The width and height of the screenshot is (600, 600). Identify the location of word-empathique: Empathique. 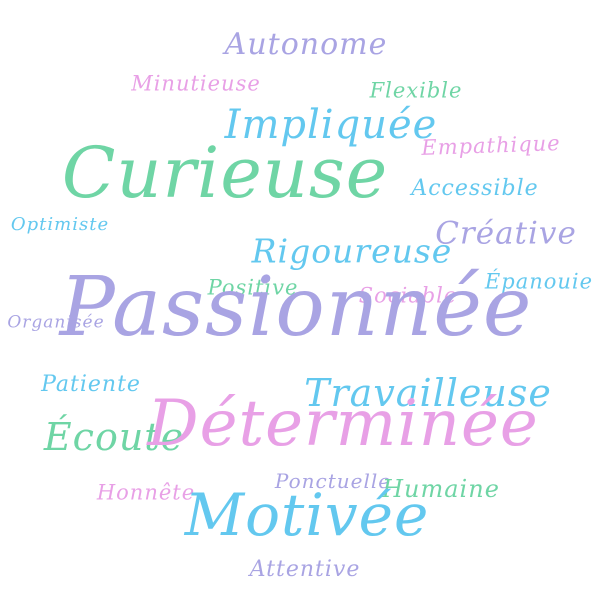
(490, 145).